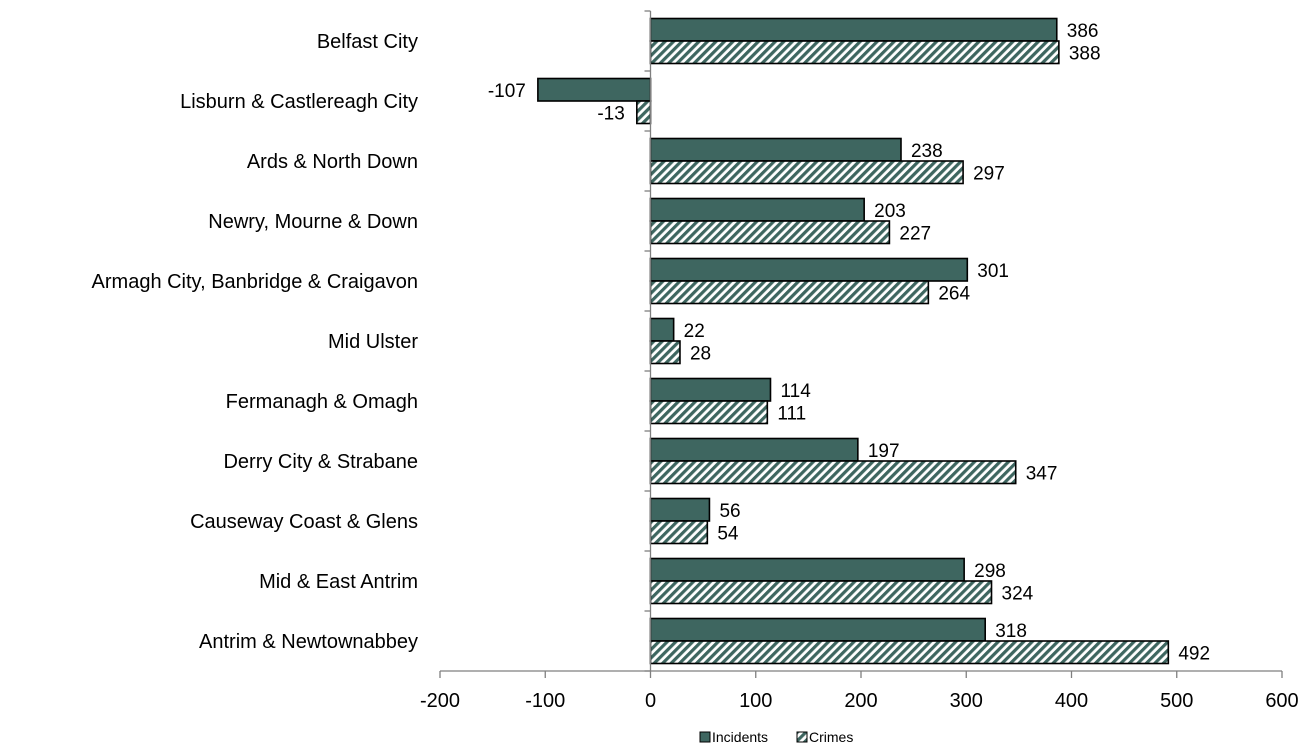 This screenshot has height=749, width=1314. Describe the element at coordinates (304, 522) in the screenshot. I see `category-label: Causeway Coast & Glens` at that location.